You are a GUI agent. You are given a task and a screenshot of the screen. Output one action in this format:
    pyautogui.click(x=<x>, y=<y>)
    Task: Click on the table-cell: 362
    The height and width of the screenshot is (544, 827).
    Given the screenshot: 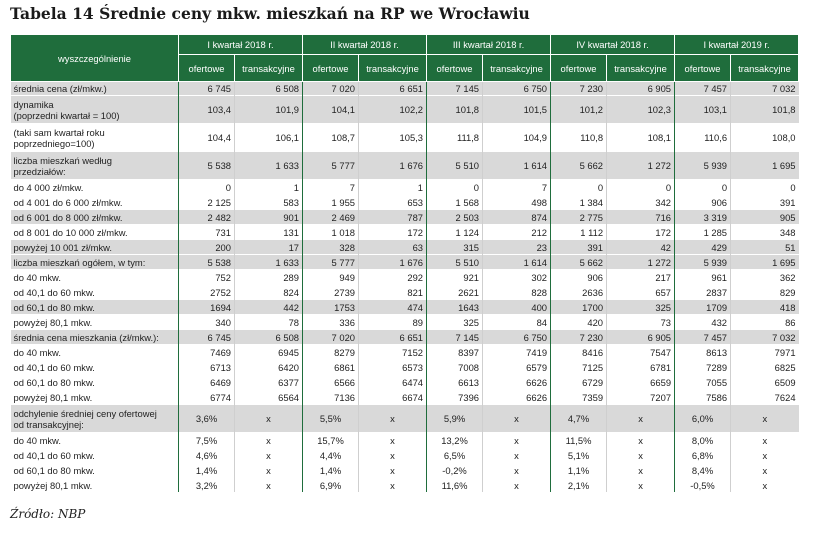 What is the action you would take?
    pyautogui.click(x=764, y=277)
    